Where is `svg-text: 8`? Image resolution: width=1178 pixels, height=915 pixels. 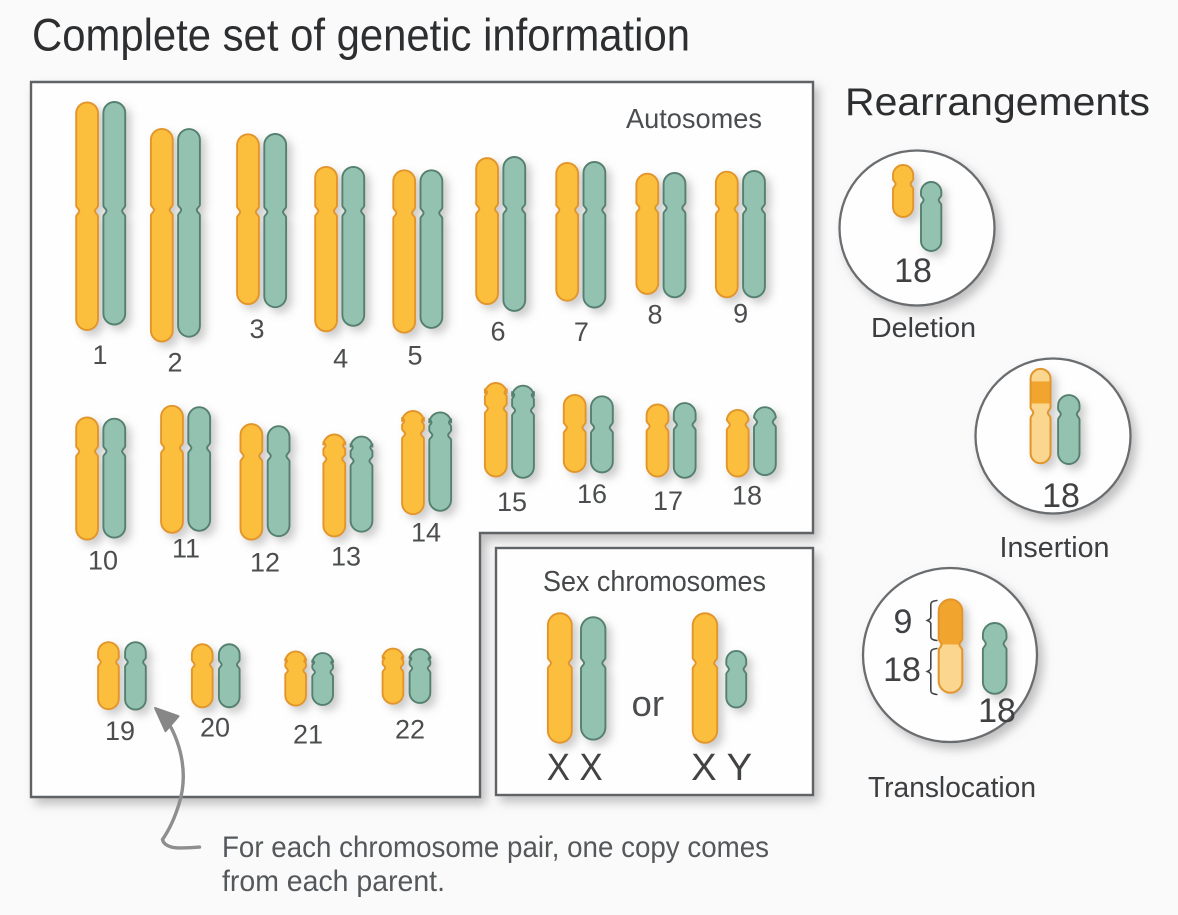 svg-text: 8 is located at coordinates (654, 315).